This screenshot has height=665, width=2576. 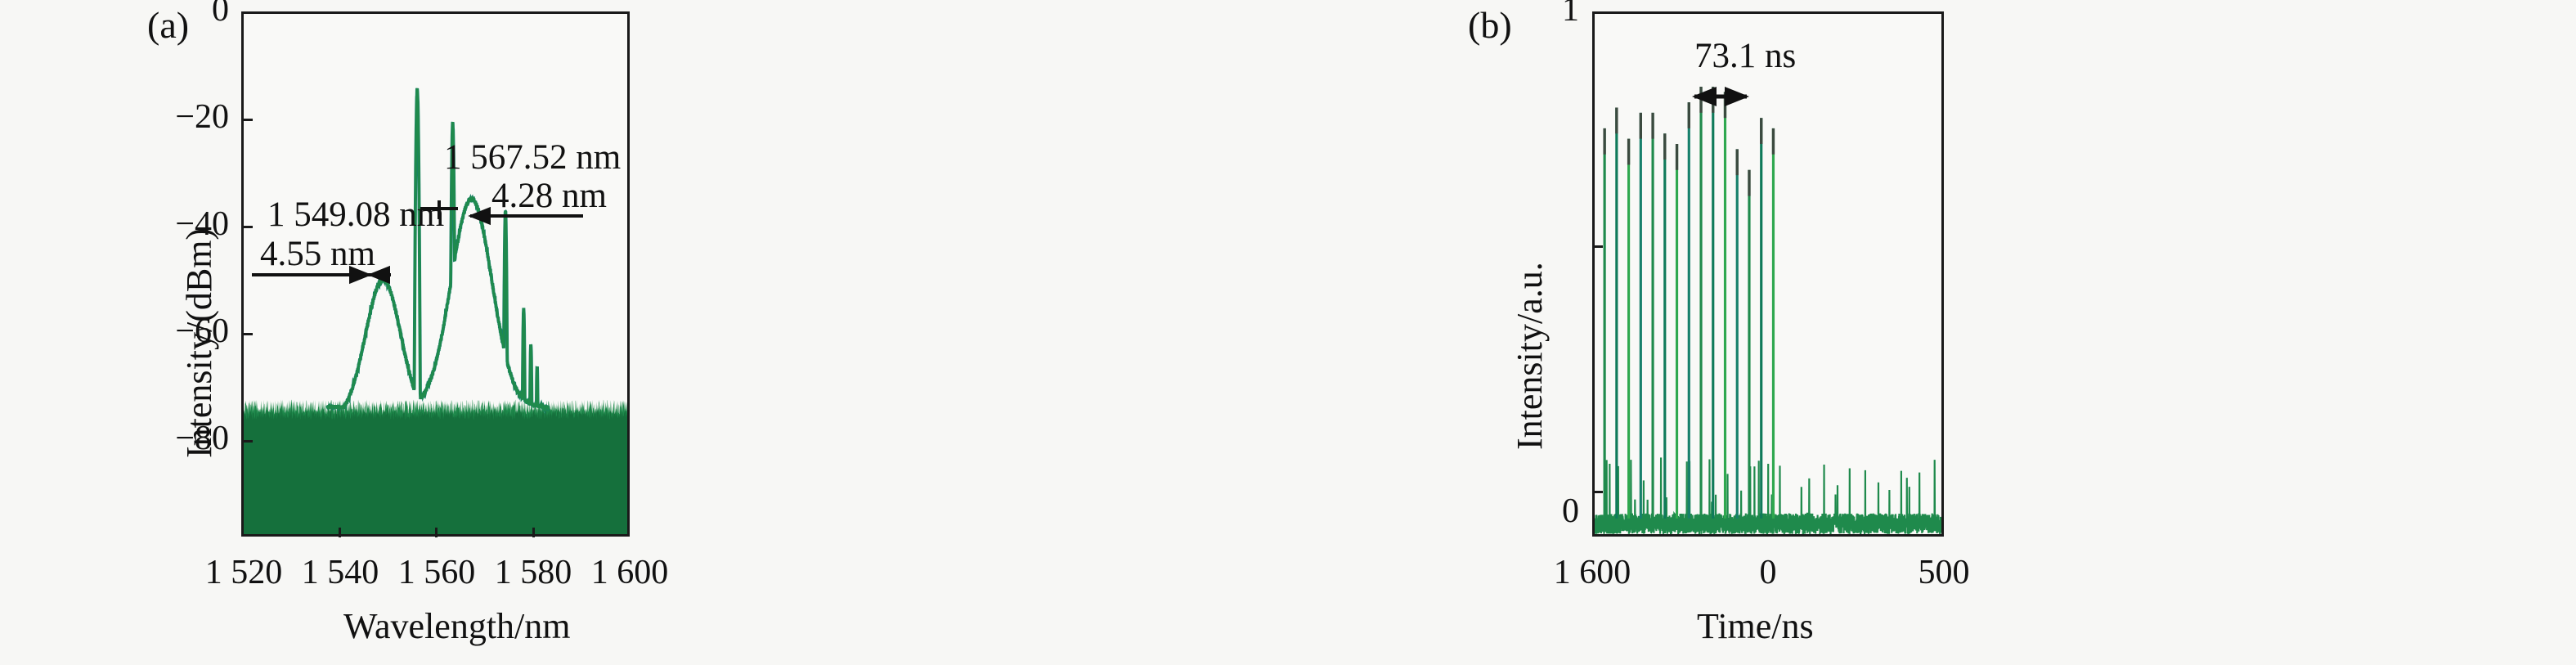 I want to click on panel-a-xtick-label-3: 1 580, so click(x=533, y=572).